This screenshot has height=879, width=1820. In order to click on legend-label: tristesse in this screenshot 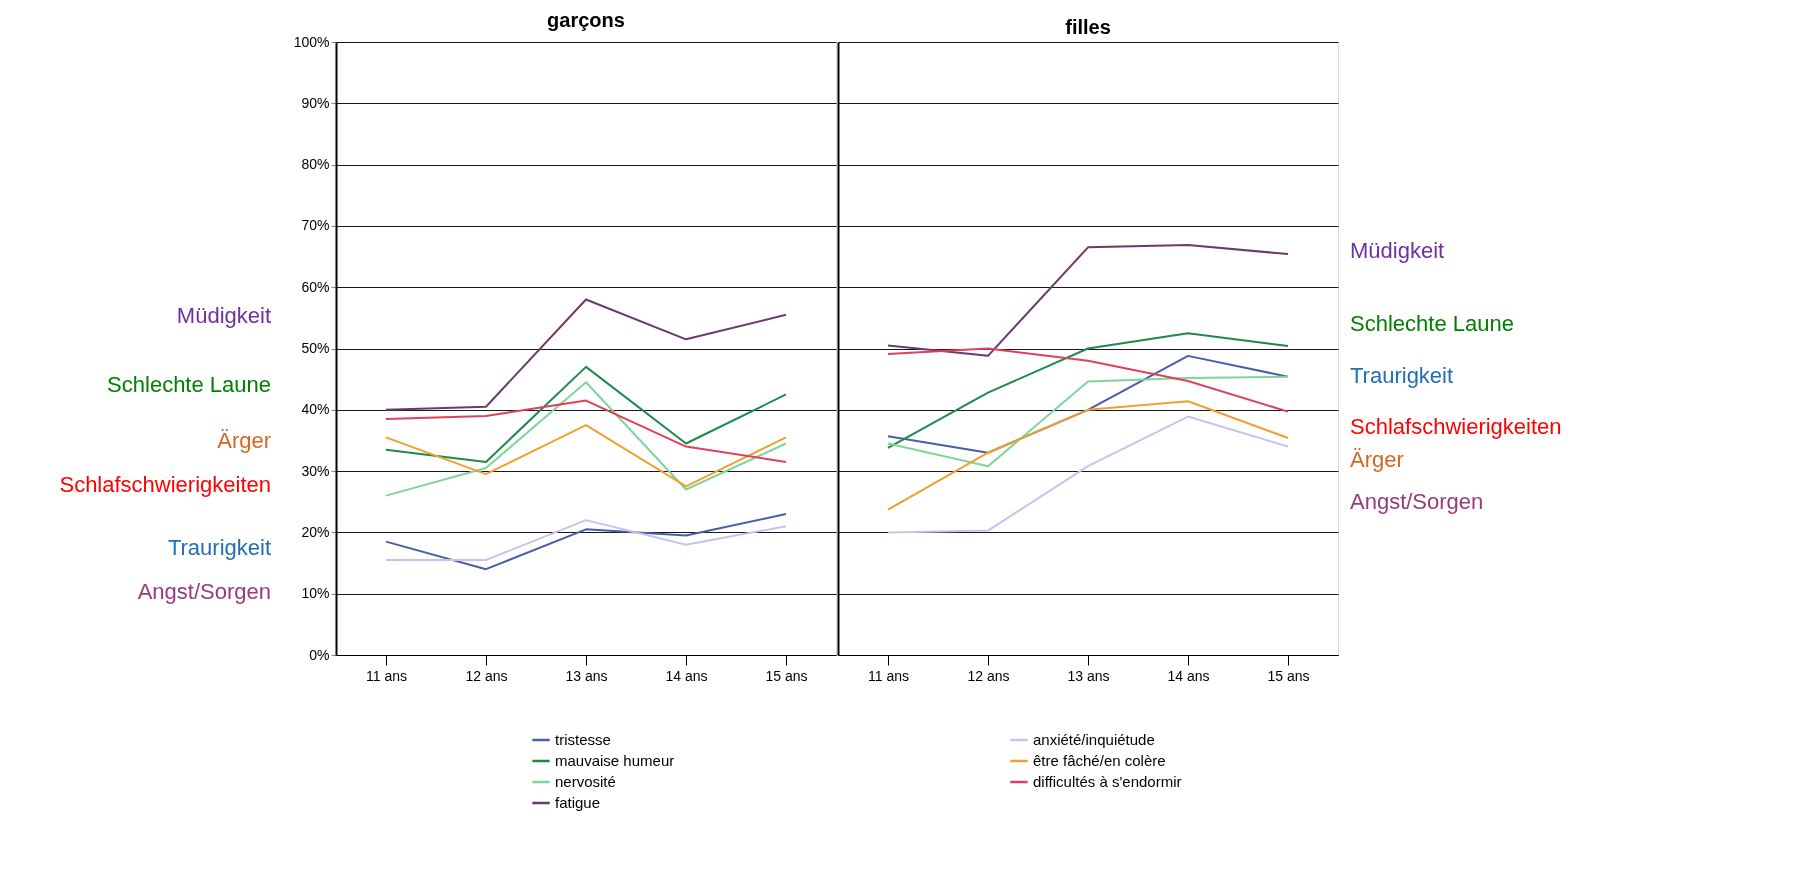, I will do `click(583, 739)`.